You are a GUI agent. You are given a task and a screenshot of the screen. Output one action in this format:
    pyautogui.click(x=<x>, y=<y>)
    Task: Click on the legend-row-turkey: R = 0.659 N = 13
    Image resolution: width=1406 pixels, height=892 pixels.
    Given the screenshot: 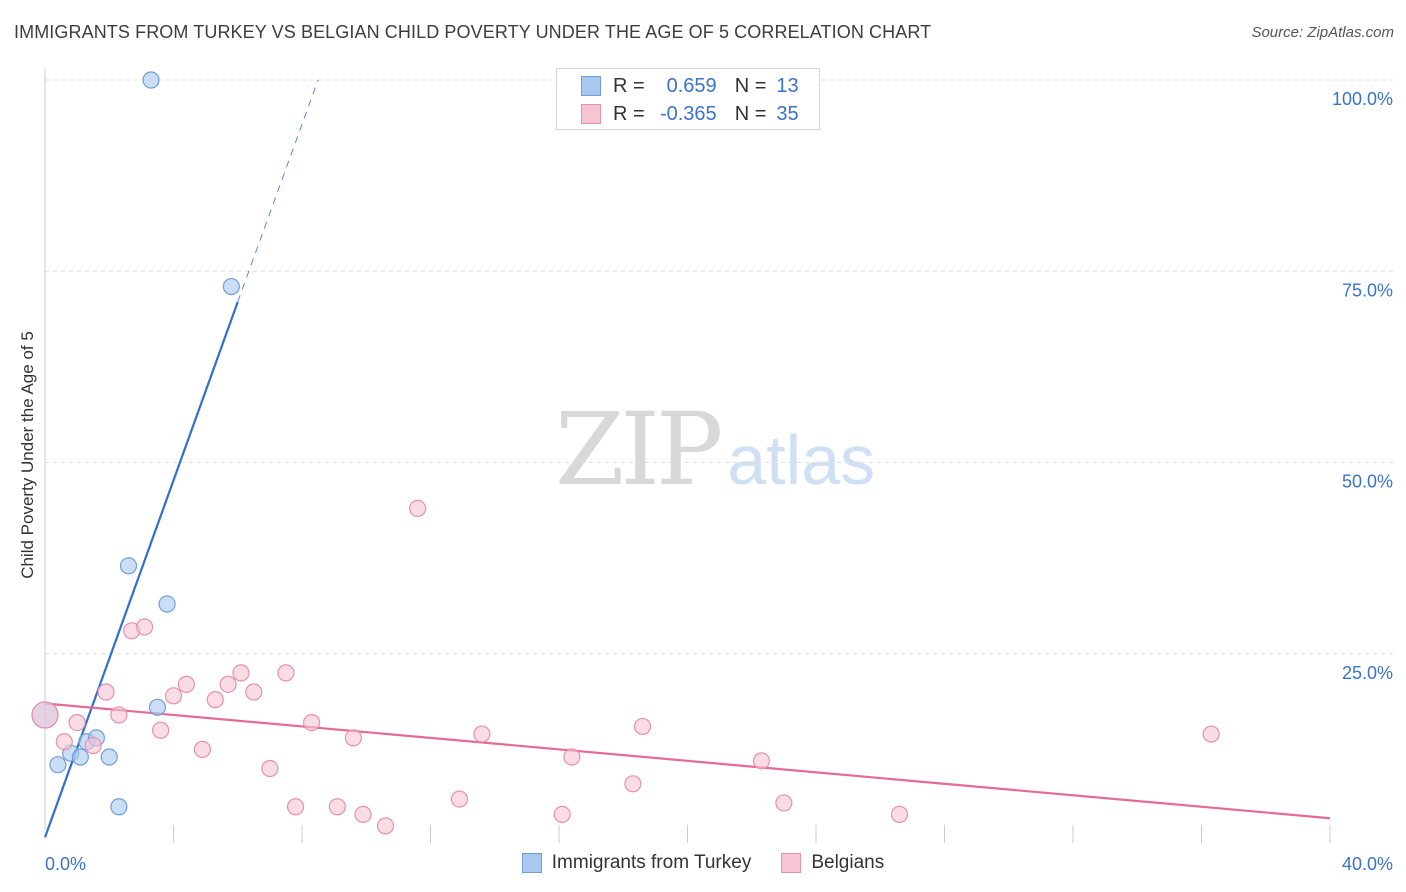 What is the action you would take?
    pyautogui.click(x=690, y=86)
    